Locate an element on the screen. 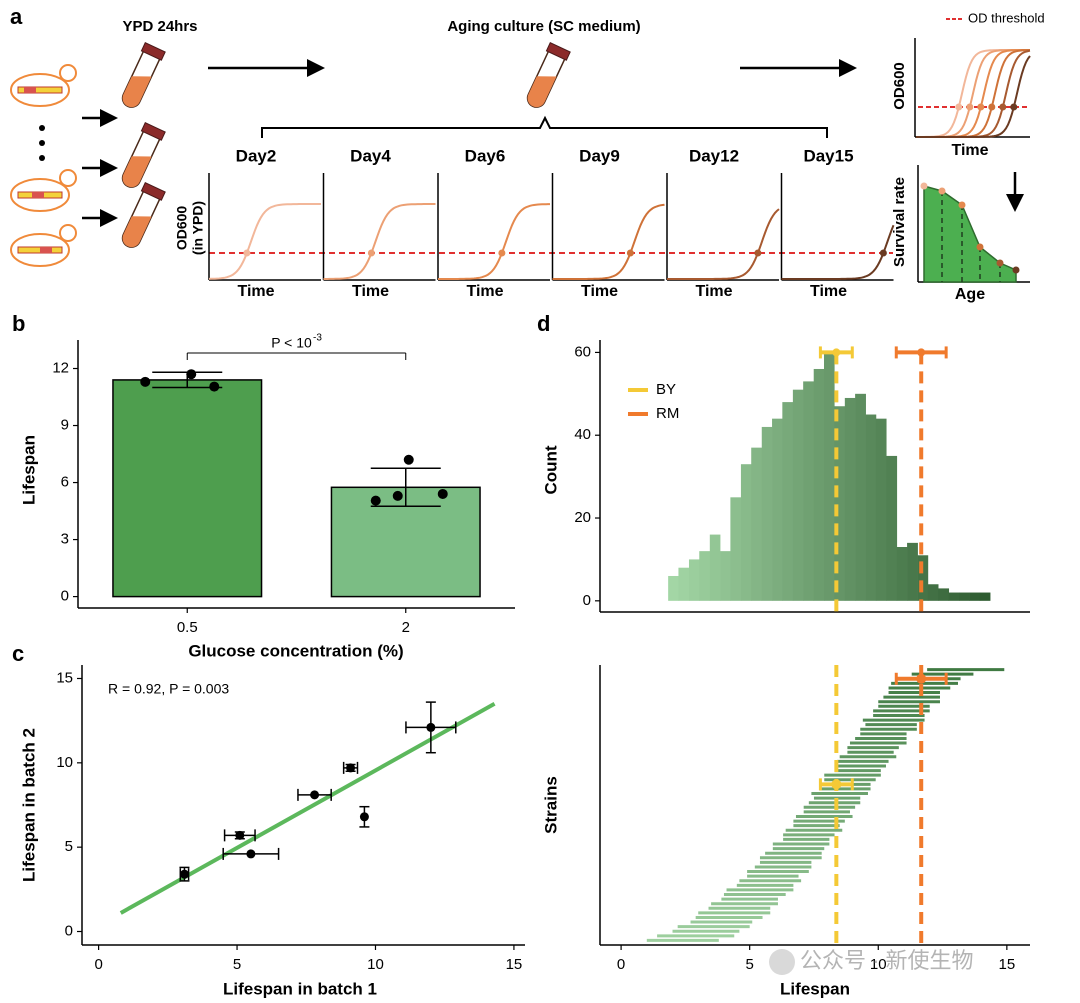 The image size is (1080, 1003). od-xlabel: Time is located at coordinates (969, 150).